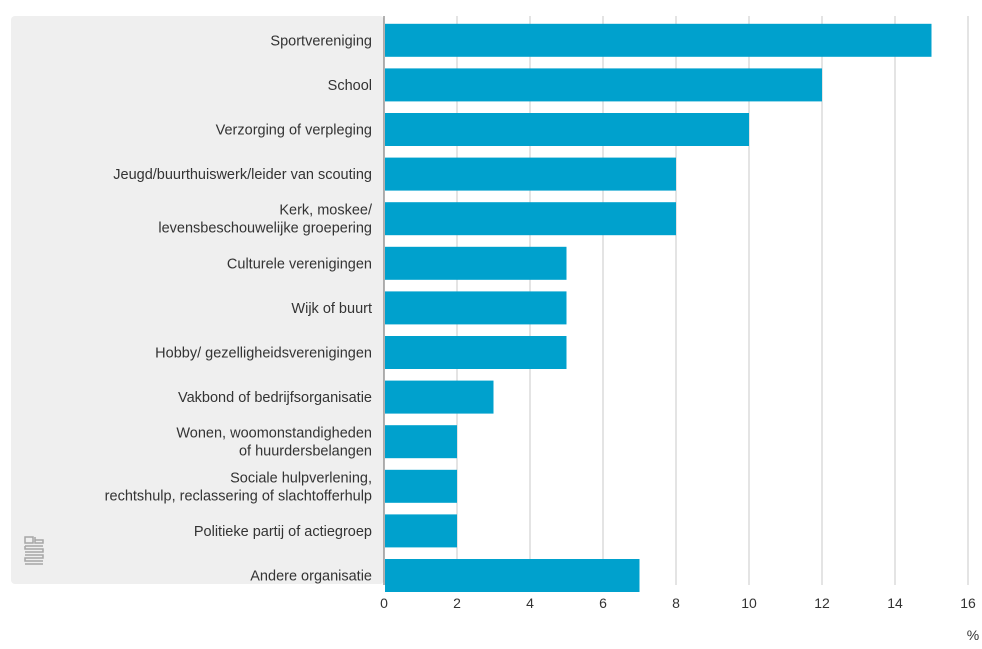 This screenshot has height=649, width=982. Describe the element at coordinates (530, 603) in the screenshot. I see `x-tick-label: 4` at that location.